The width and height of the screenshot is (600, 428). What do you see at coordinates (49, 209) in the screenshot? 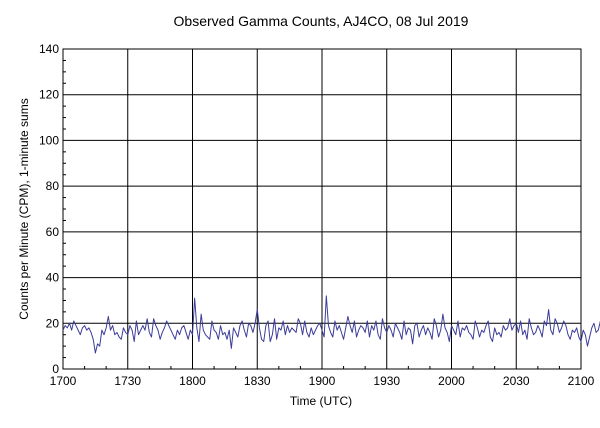
I see `y-axis-ticks: 0 20 40 60 80 100 120 140` at bounding box center [49, 209].